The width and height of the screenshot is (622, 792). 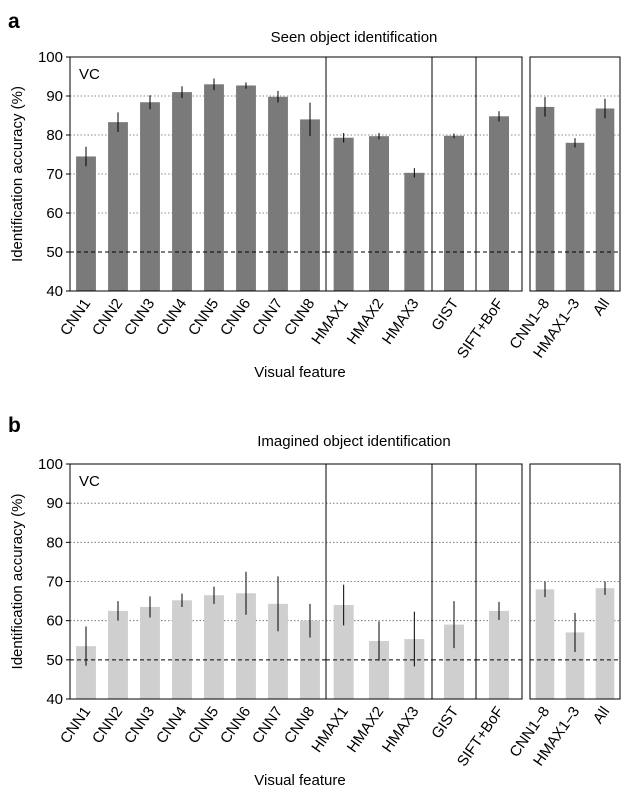 I want to click on panel-label: b, so click(x=14, y=425).